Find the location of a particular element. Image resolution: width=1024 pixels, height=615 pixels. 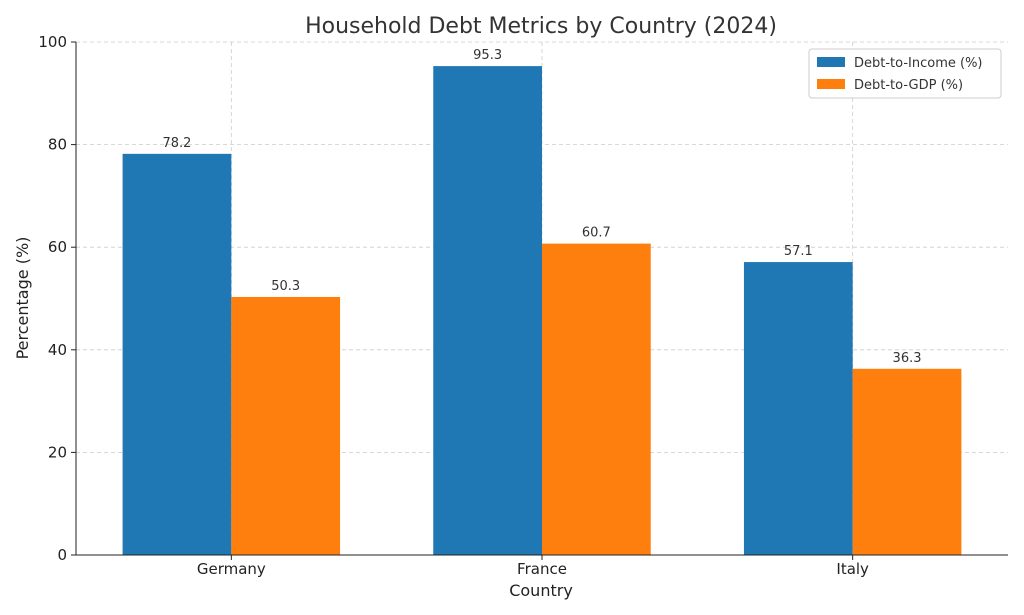

data-label: 50.3 is located at coordinates (285, 286).